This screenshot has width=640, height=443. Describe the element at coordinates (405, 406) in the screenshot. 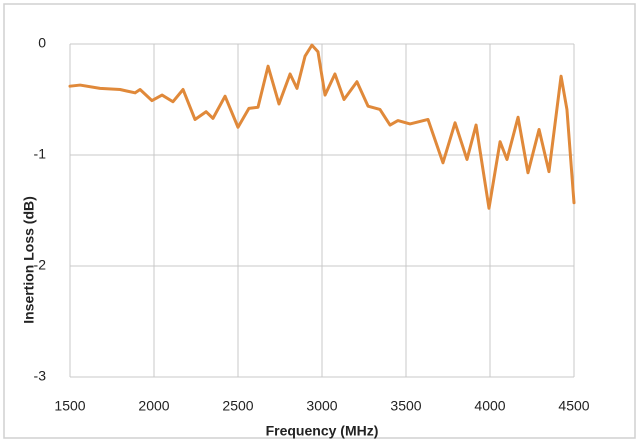

I see `x-tick-label: 3500` at that location.